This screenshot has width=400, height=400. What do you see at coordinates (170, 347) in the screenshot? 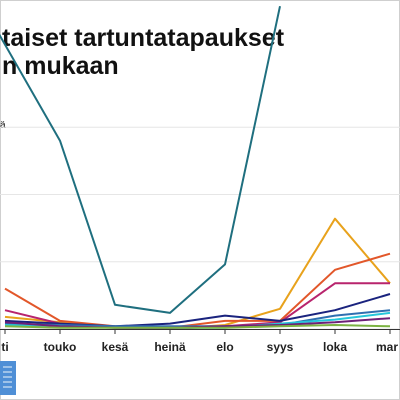
I see `x-tick-label: heinä` at bounding box center [170, 347].